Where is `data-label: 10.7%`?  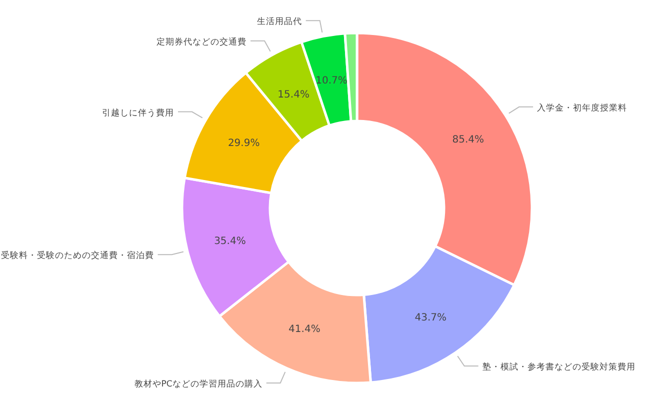
data-label: 10.7% is located at coordinates (332, 81).